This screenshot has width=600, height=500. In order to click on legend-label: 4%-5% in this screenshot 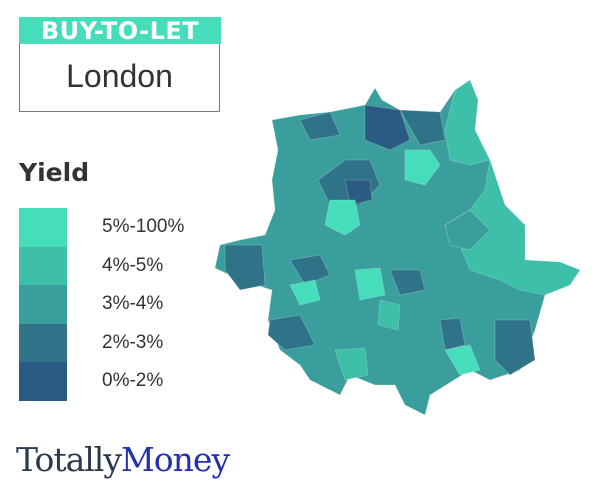, I will do `click(133, 265)`.